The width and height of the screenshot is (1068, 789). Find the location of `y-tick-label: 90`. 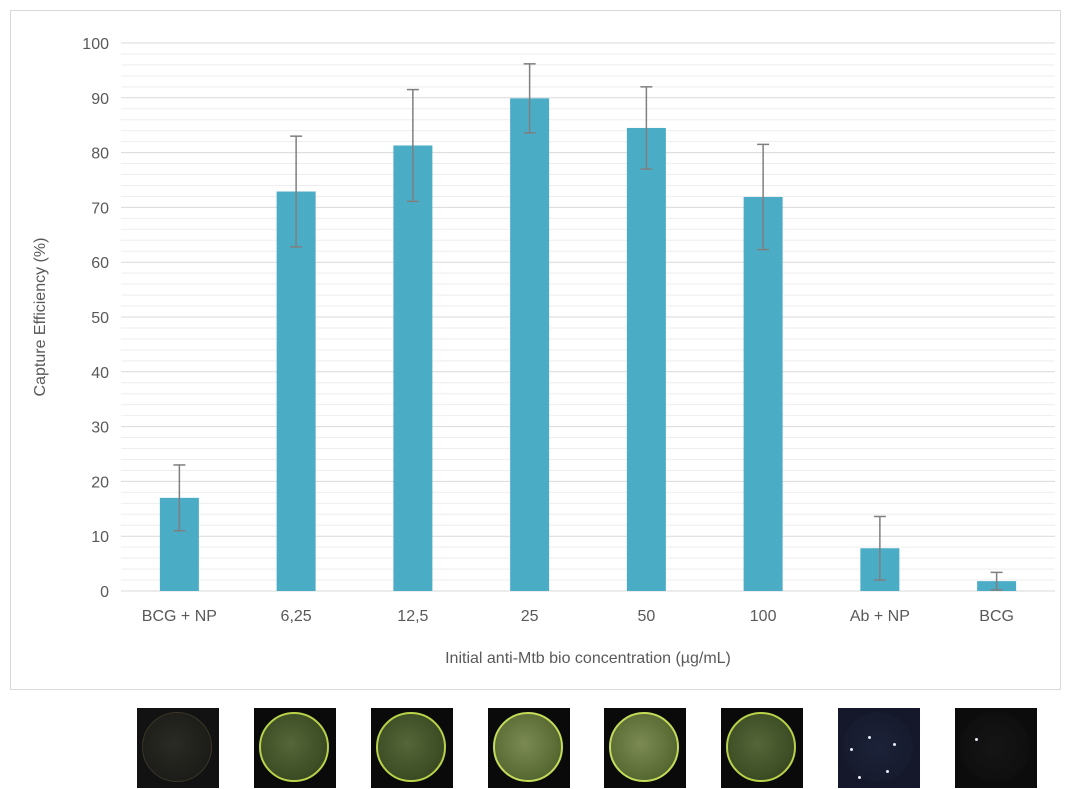

y-tick-label: 90 is located at coordinates (100, 99).